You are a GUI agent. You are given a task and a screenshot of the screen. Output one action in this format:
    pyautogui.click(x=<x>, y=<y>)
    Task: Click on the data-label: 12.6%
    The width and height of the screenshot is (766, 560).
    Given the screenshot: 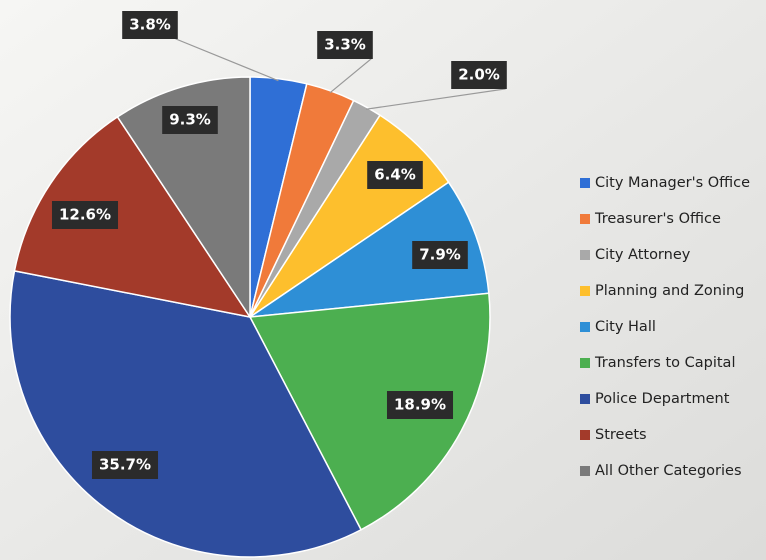 What is the action you would take?
    pyautogui.click(x=85, y=215)
    